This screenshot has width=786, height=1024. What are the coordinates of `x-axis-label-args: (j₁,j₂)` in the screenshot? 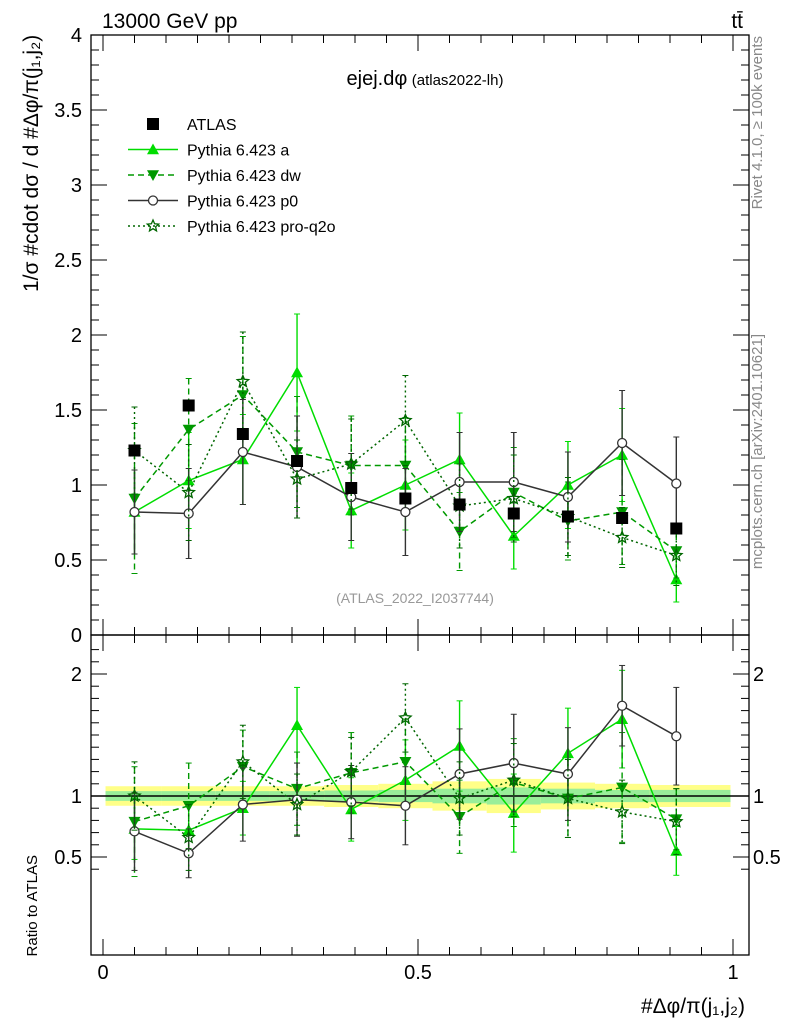 It's located at (723, 1006).